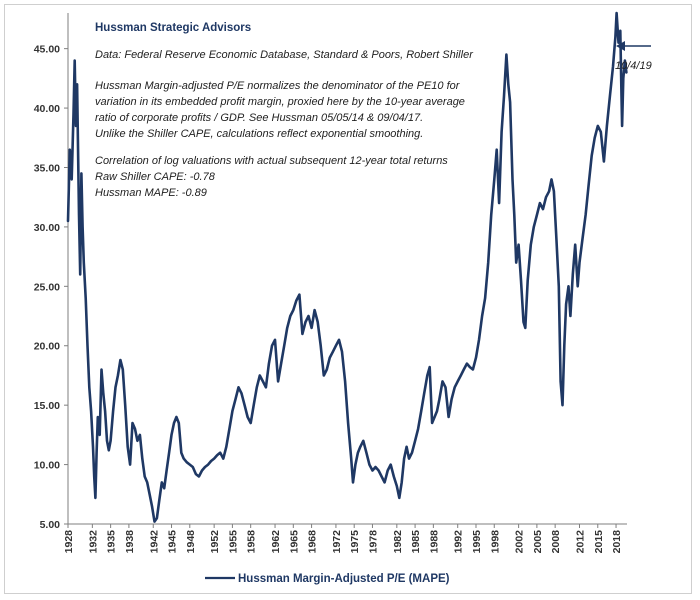  Describe the element at coordinates (620, 46) in the screenshot. I see `arrow-head-icon` at that location.